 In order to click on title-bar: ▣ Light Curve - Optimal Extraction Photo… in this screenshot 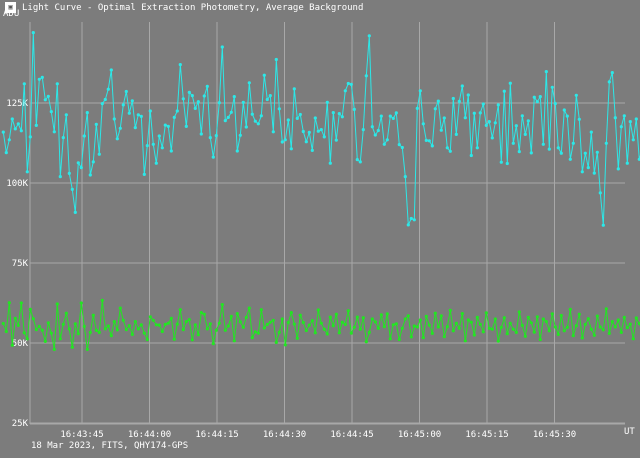, I will do `click(320, 8)`.